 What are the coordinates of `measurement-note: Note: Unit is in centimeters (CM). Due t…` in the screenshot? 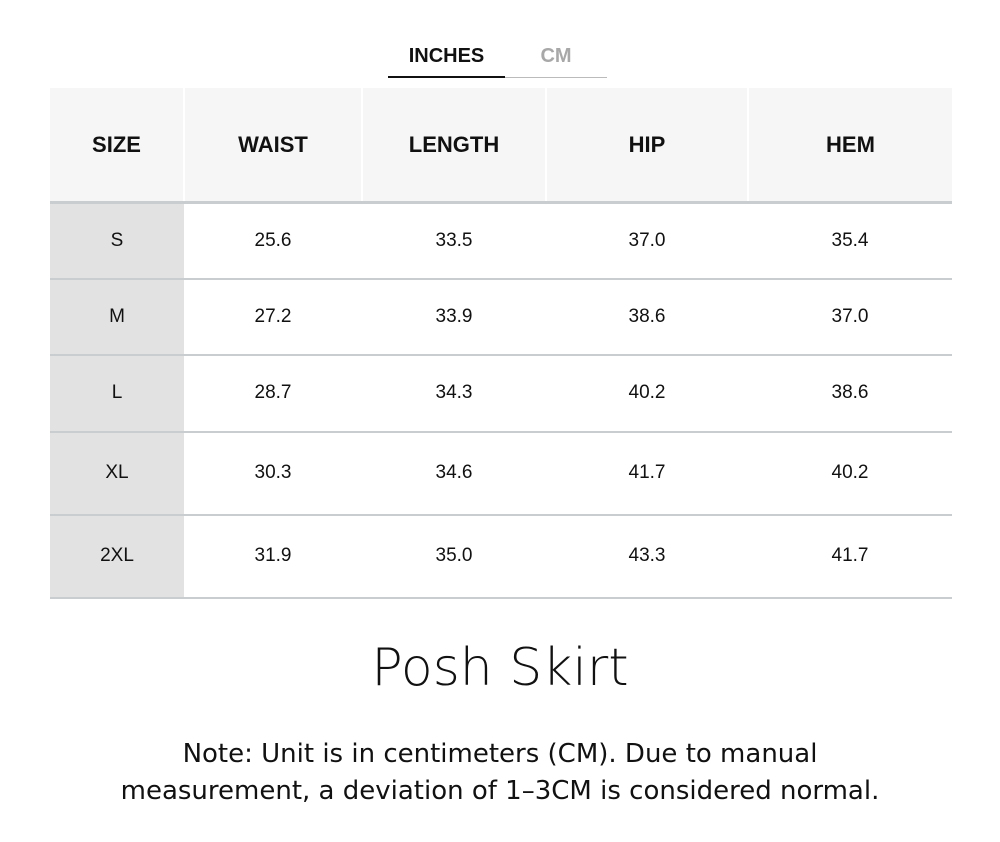 It's located at (500, 773).